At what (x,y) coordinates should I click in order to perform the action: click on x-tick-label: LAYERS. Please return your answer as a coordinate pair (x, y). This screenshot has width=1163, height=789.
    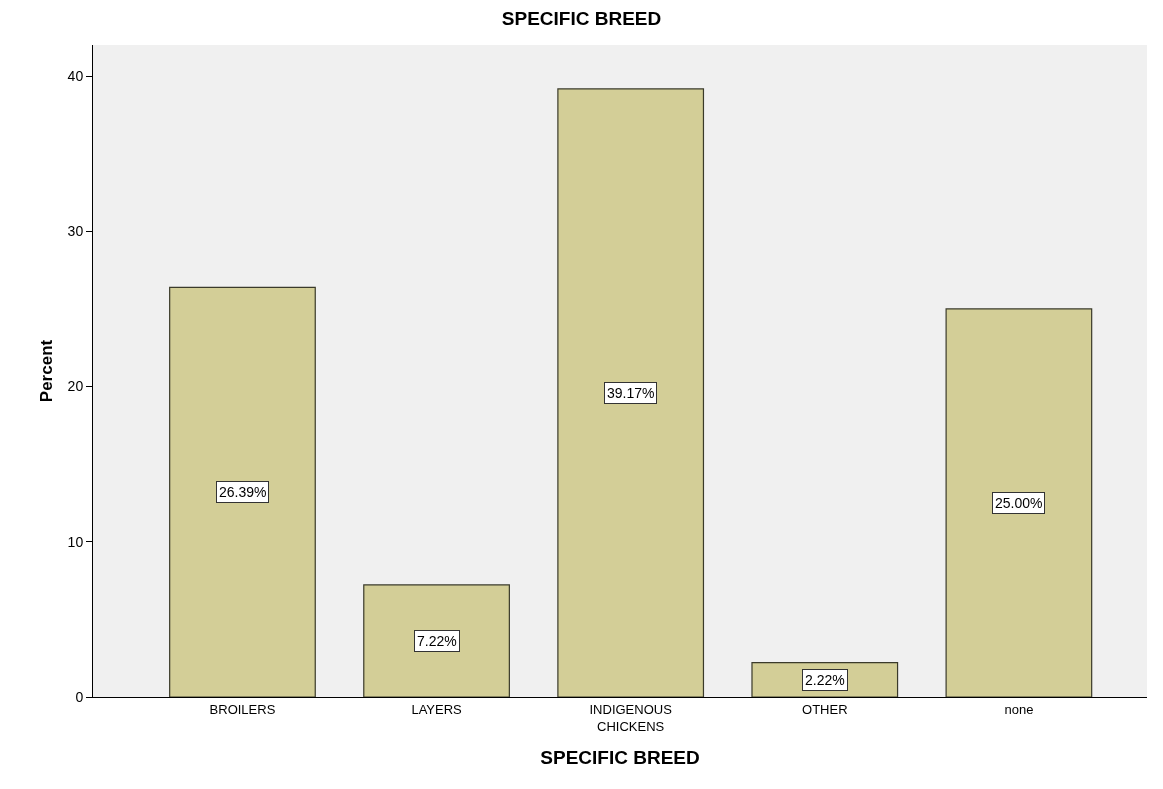
    Looking at the image, I should click on (437, 709).